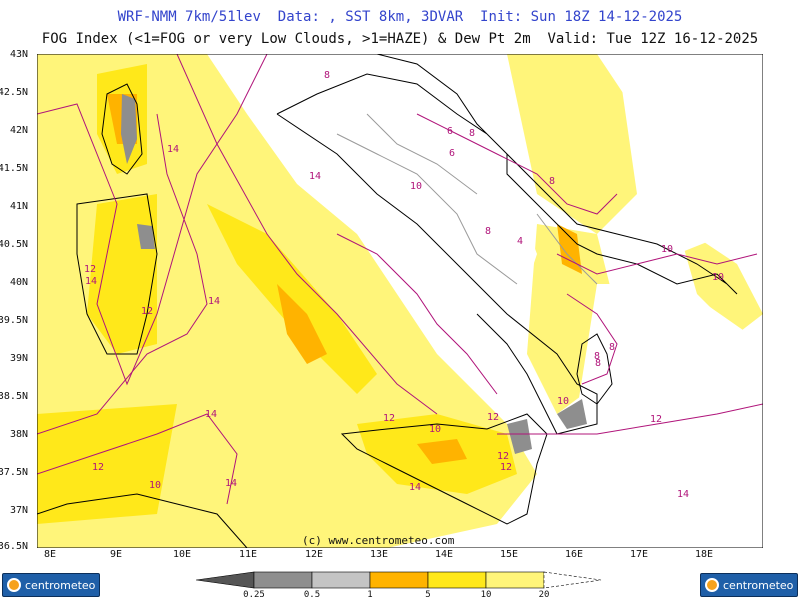 This screenshot has height=600, width=800. I want to click on lat-label: 40N, so click(18, 282).